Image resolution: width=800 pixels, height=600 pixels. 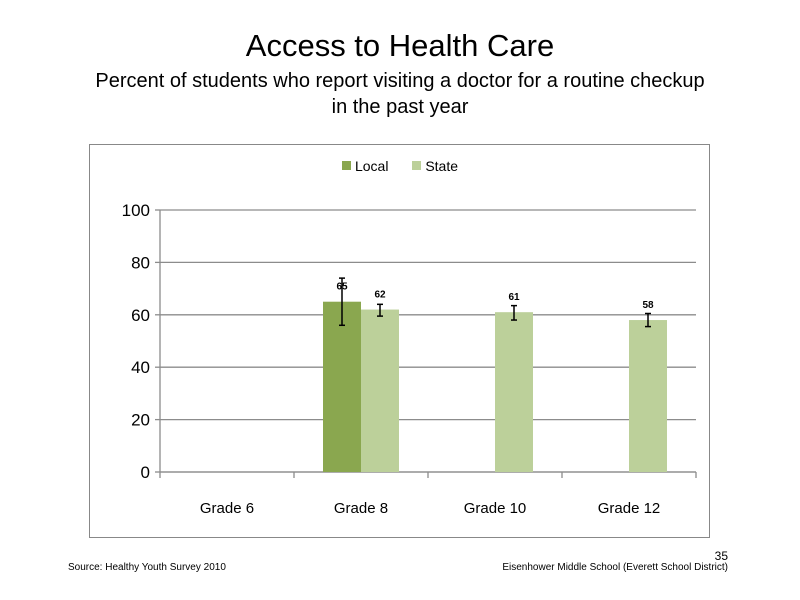 What do you see at coordinates (442, 165) in the screenshot?
I see `legend-label-state: State` at bounding box center [442, 165].